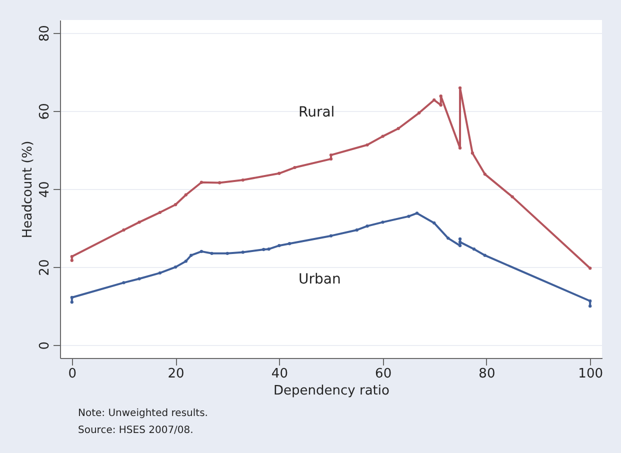  What do you see at coordinates (487, 374) in the screenshot?
I see `x-tick-label: 80` at bounding box center [487, 374].